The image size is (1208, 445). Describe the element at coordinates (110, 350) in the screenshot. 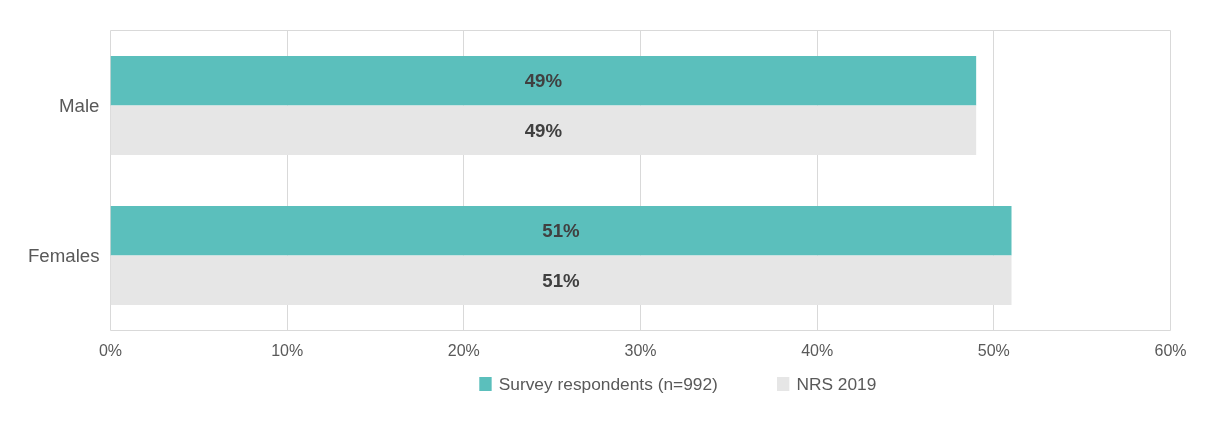

I see `x-tick-label: 0%` at that location.